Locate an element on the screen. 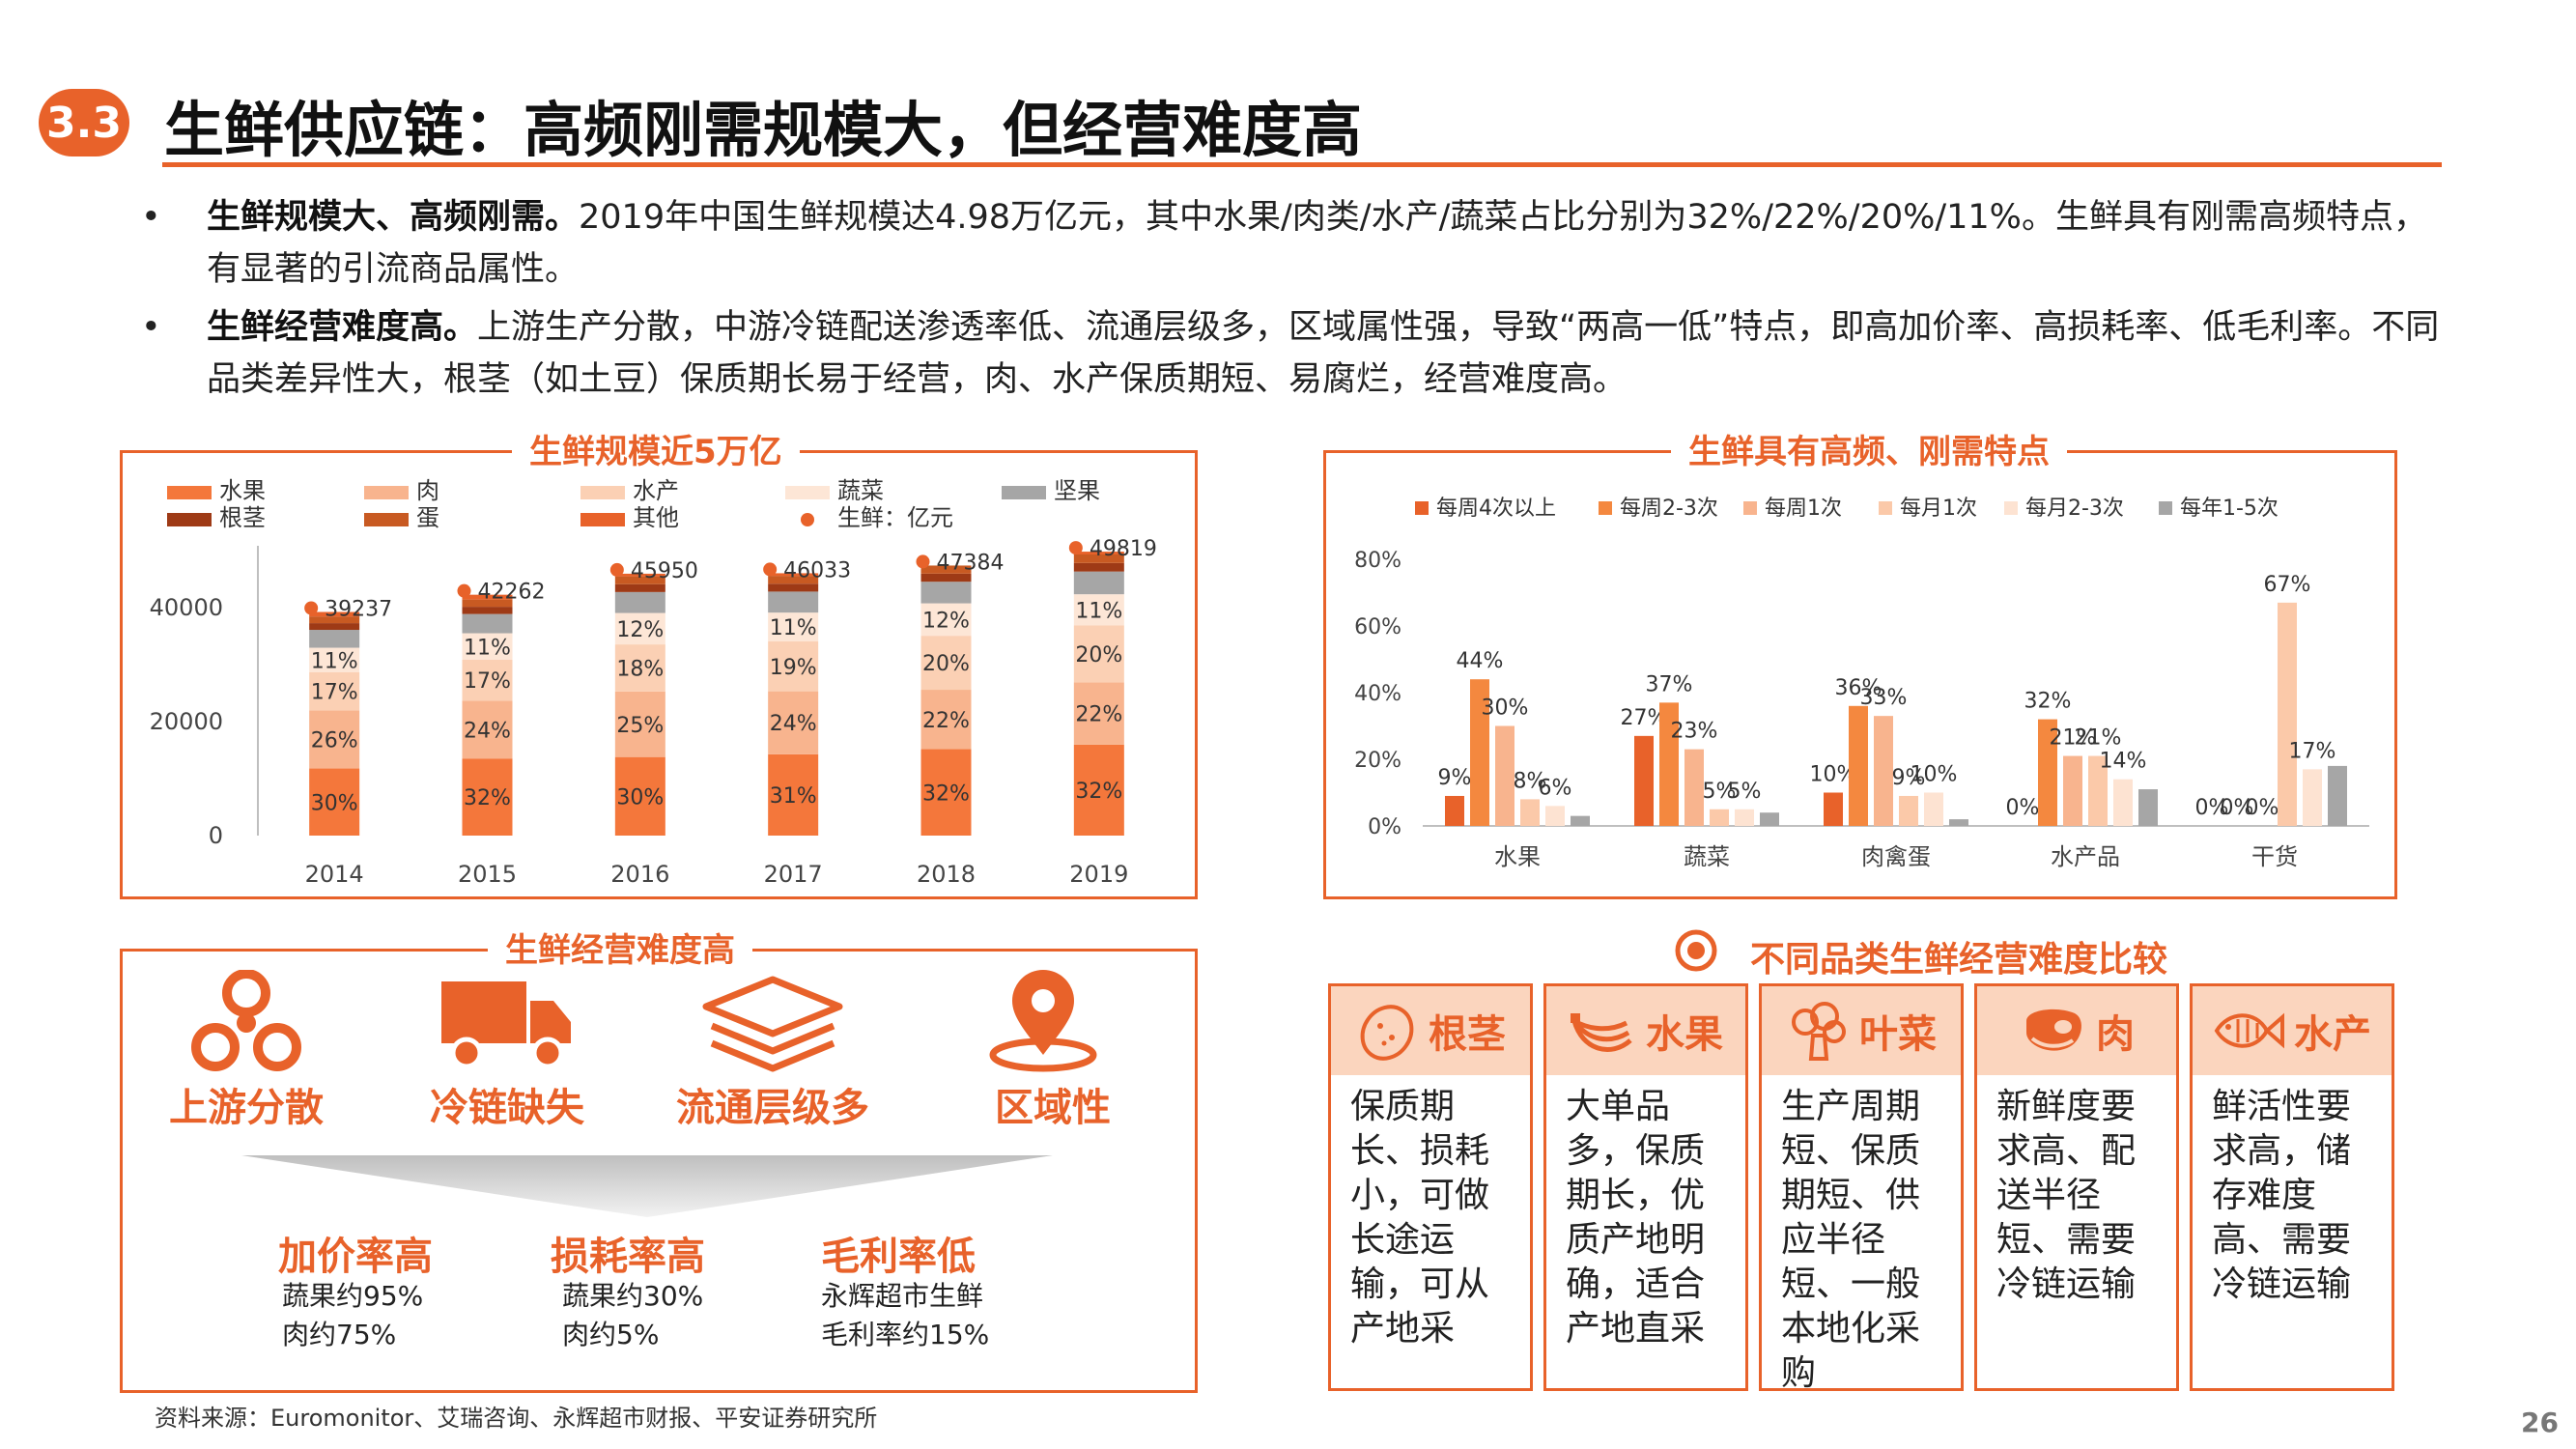 The height and width of the screenshot is (1449, 2576). legend-label: 每周4次以上 is located at coordinates (1496, 509).